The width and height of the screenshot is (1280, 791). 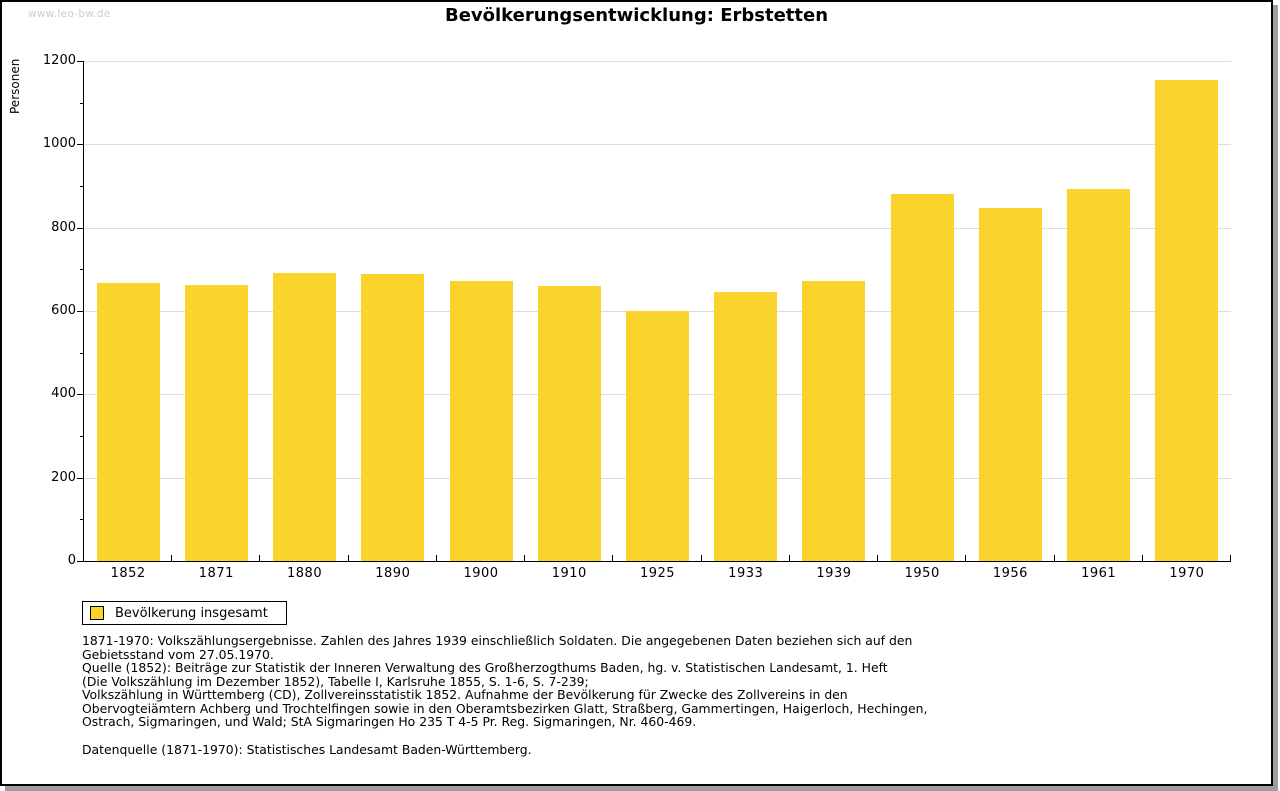 What do you see at coordinates (1187, 320) in the screenshot?
I see `bar-1970` at bounding box center [1187, 320].